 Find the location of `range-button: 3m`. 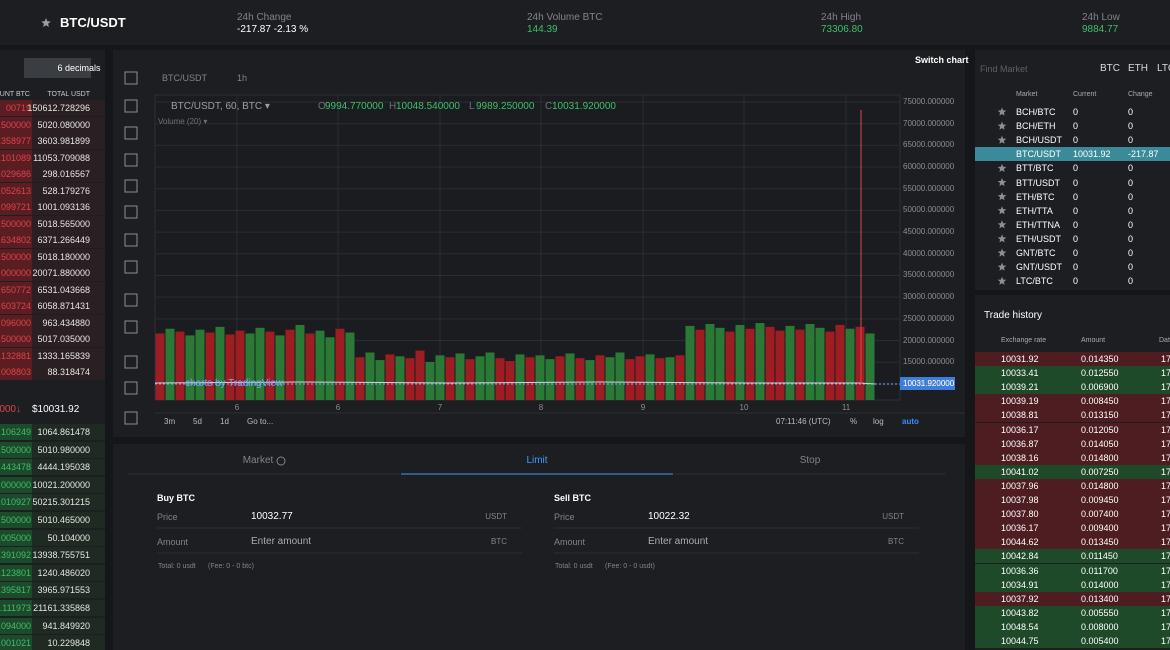

range-button: 3m is located at coordinates (170, 421).